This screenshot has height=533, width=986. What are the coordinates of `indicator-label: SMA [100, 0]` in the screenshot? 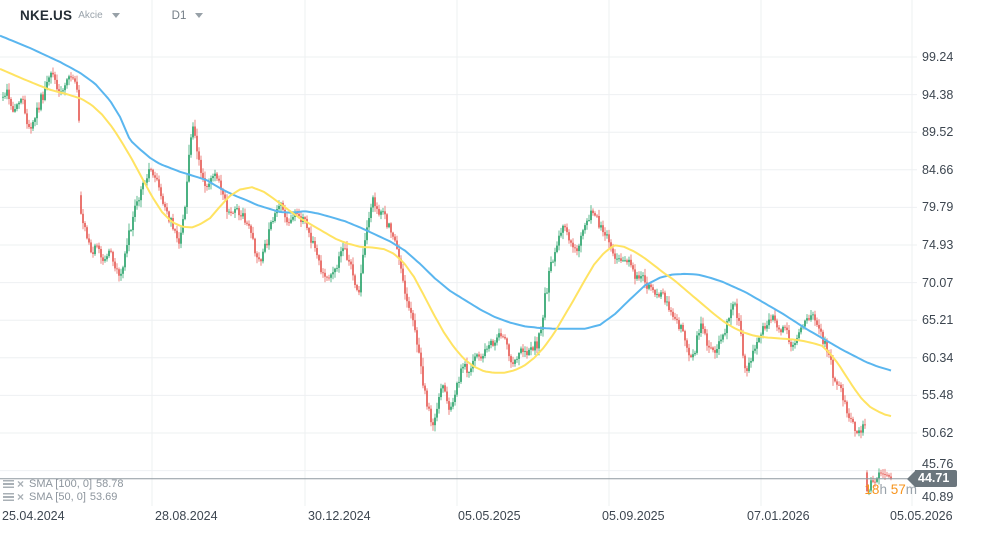 It's located at (60, 484).